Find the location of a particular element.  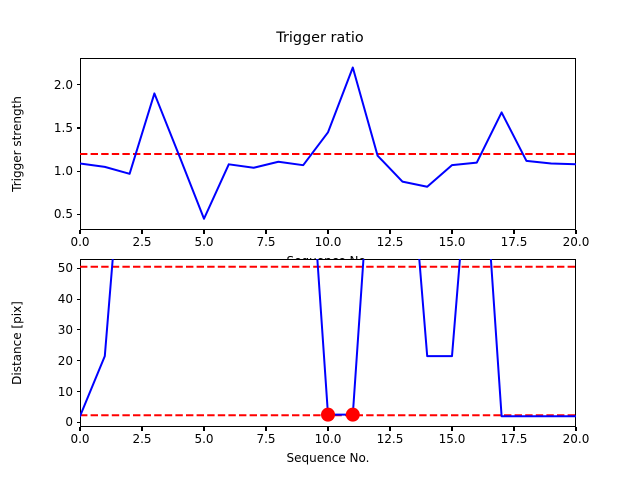

y-tick-label: 30 is located at coordinates (65, 329).